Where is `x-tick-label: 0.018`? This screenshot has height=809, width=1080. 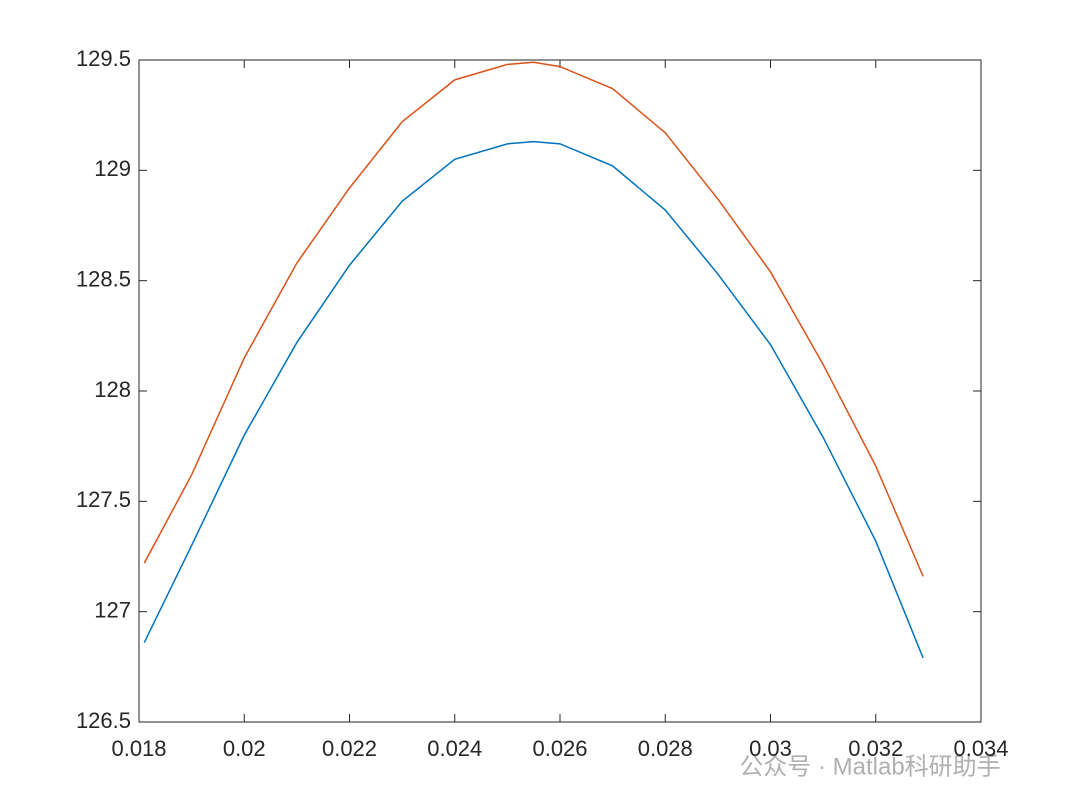 x-tick-label: 0.018 is located at coordinates (138, 748).